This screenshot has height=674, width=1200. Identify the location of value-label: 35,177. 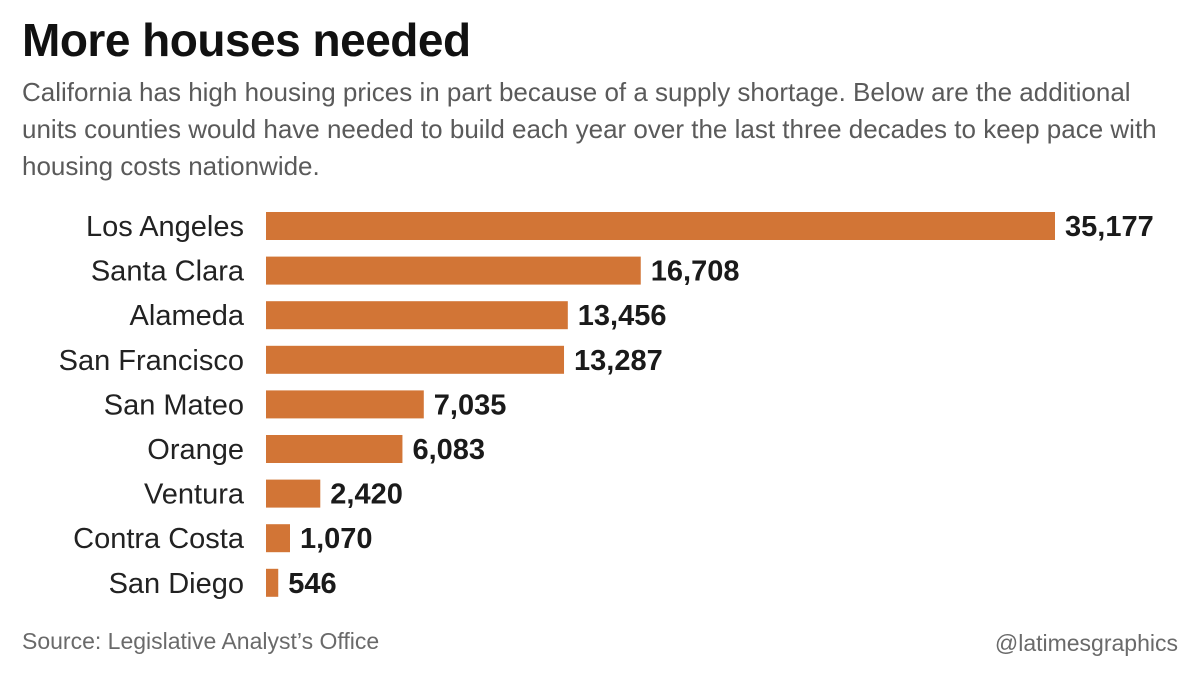
(1109, 227).